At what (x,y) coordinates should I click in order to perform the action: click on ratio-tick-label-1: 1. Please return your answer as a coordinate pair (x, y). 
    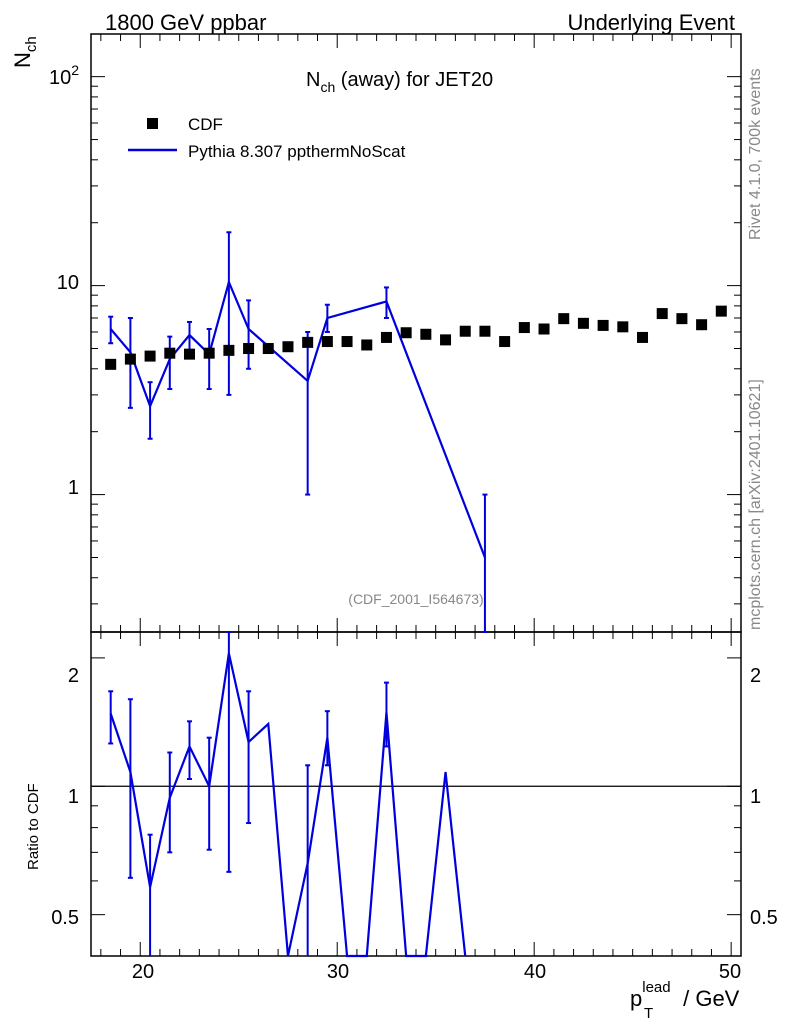
    Looking at the image, I should click on (73, 797).